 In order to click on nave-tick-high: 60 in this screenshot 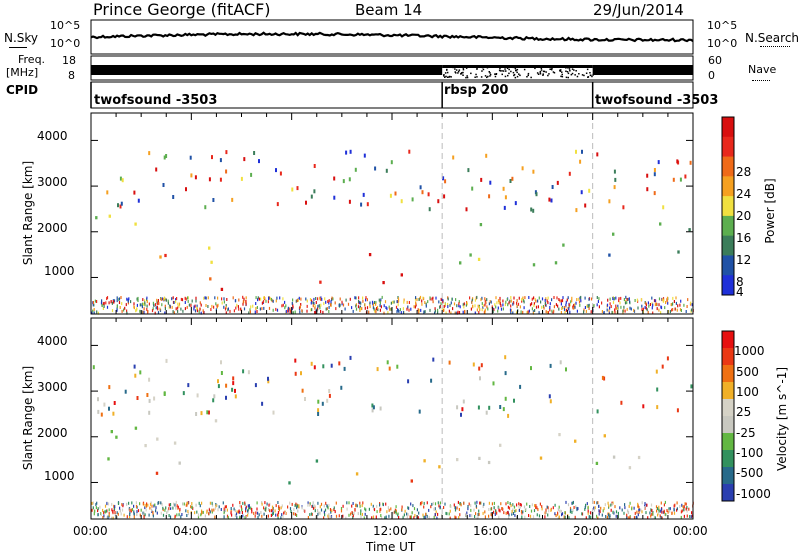, I will do `click(715, 60)`.